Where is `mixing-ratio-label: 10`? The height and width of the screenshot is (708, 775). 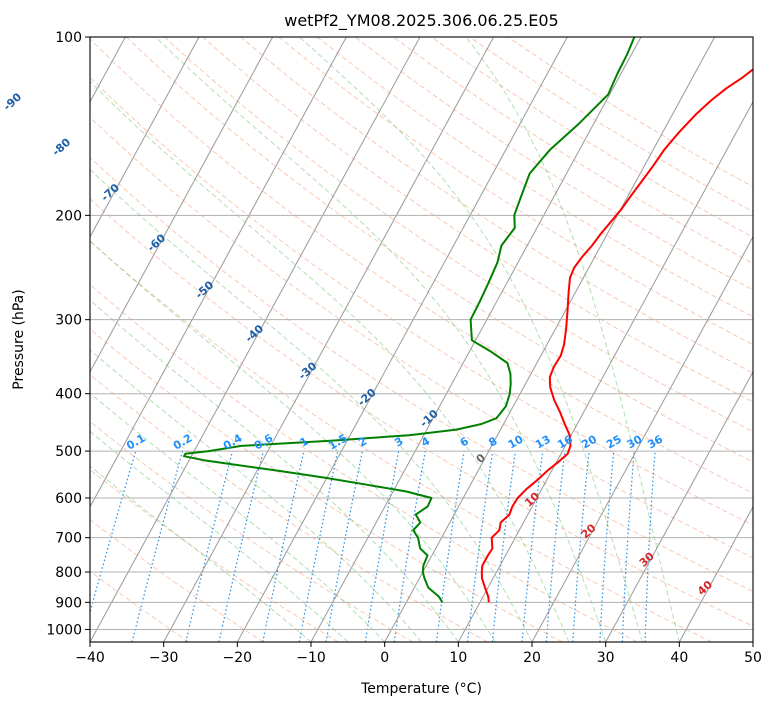 mixing-ratio-label: 10 is located at coordinates (516, 441).